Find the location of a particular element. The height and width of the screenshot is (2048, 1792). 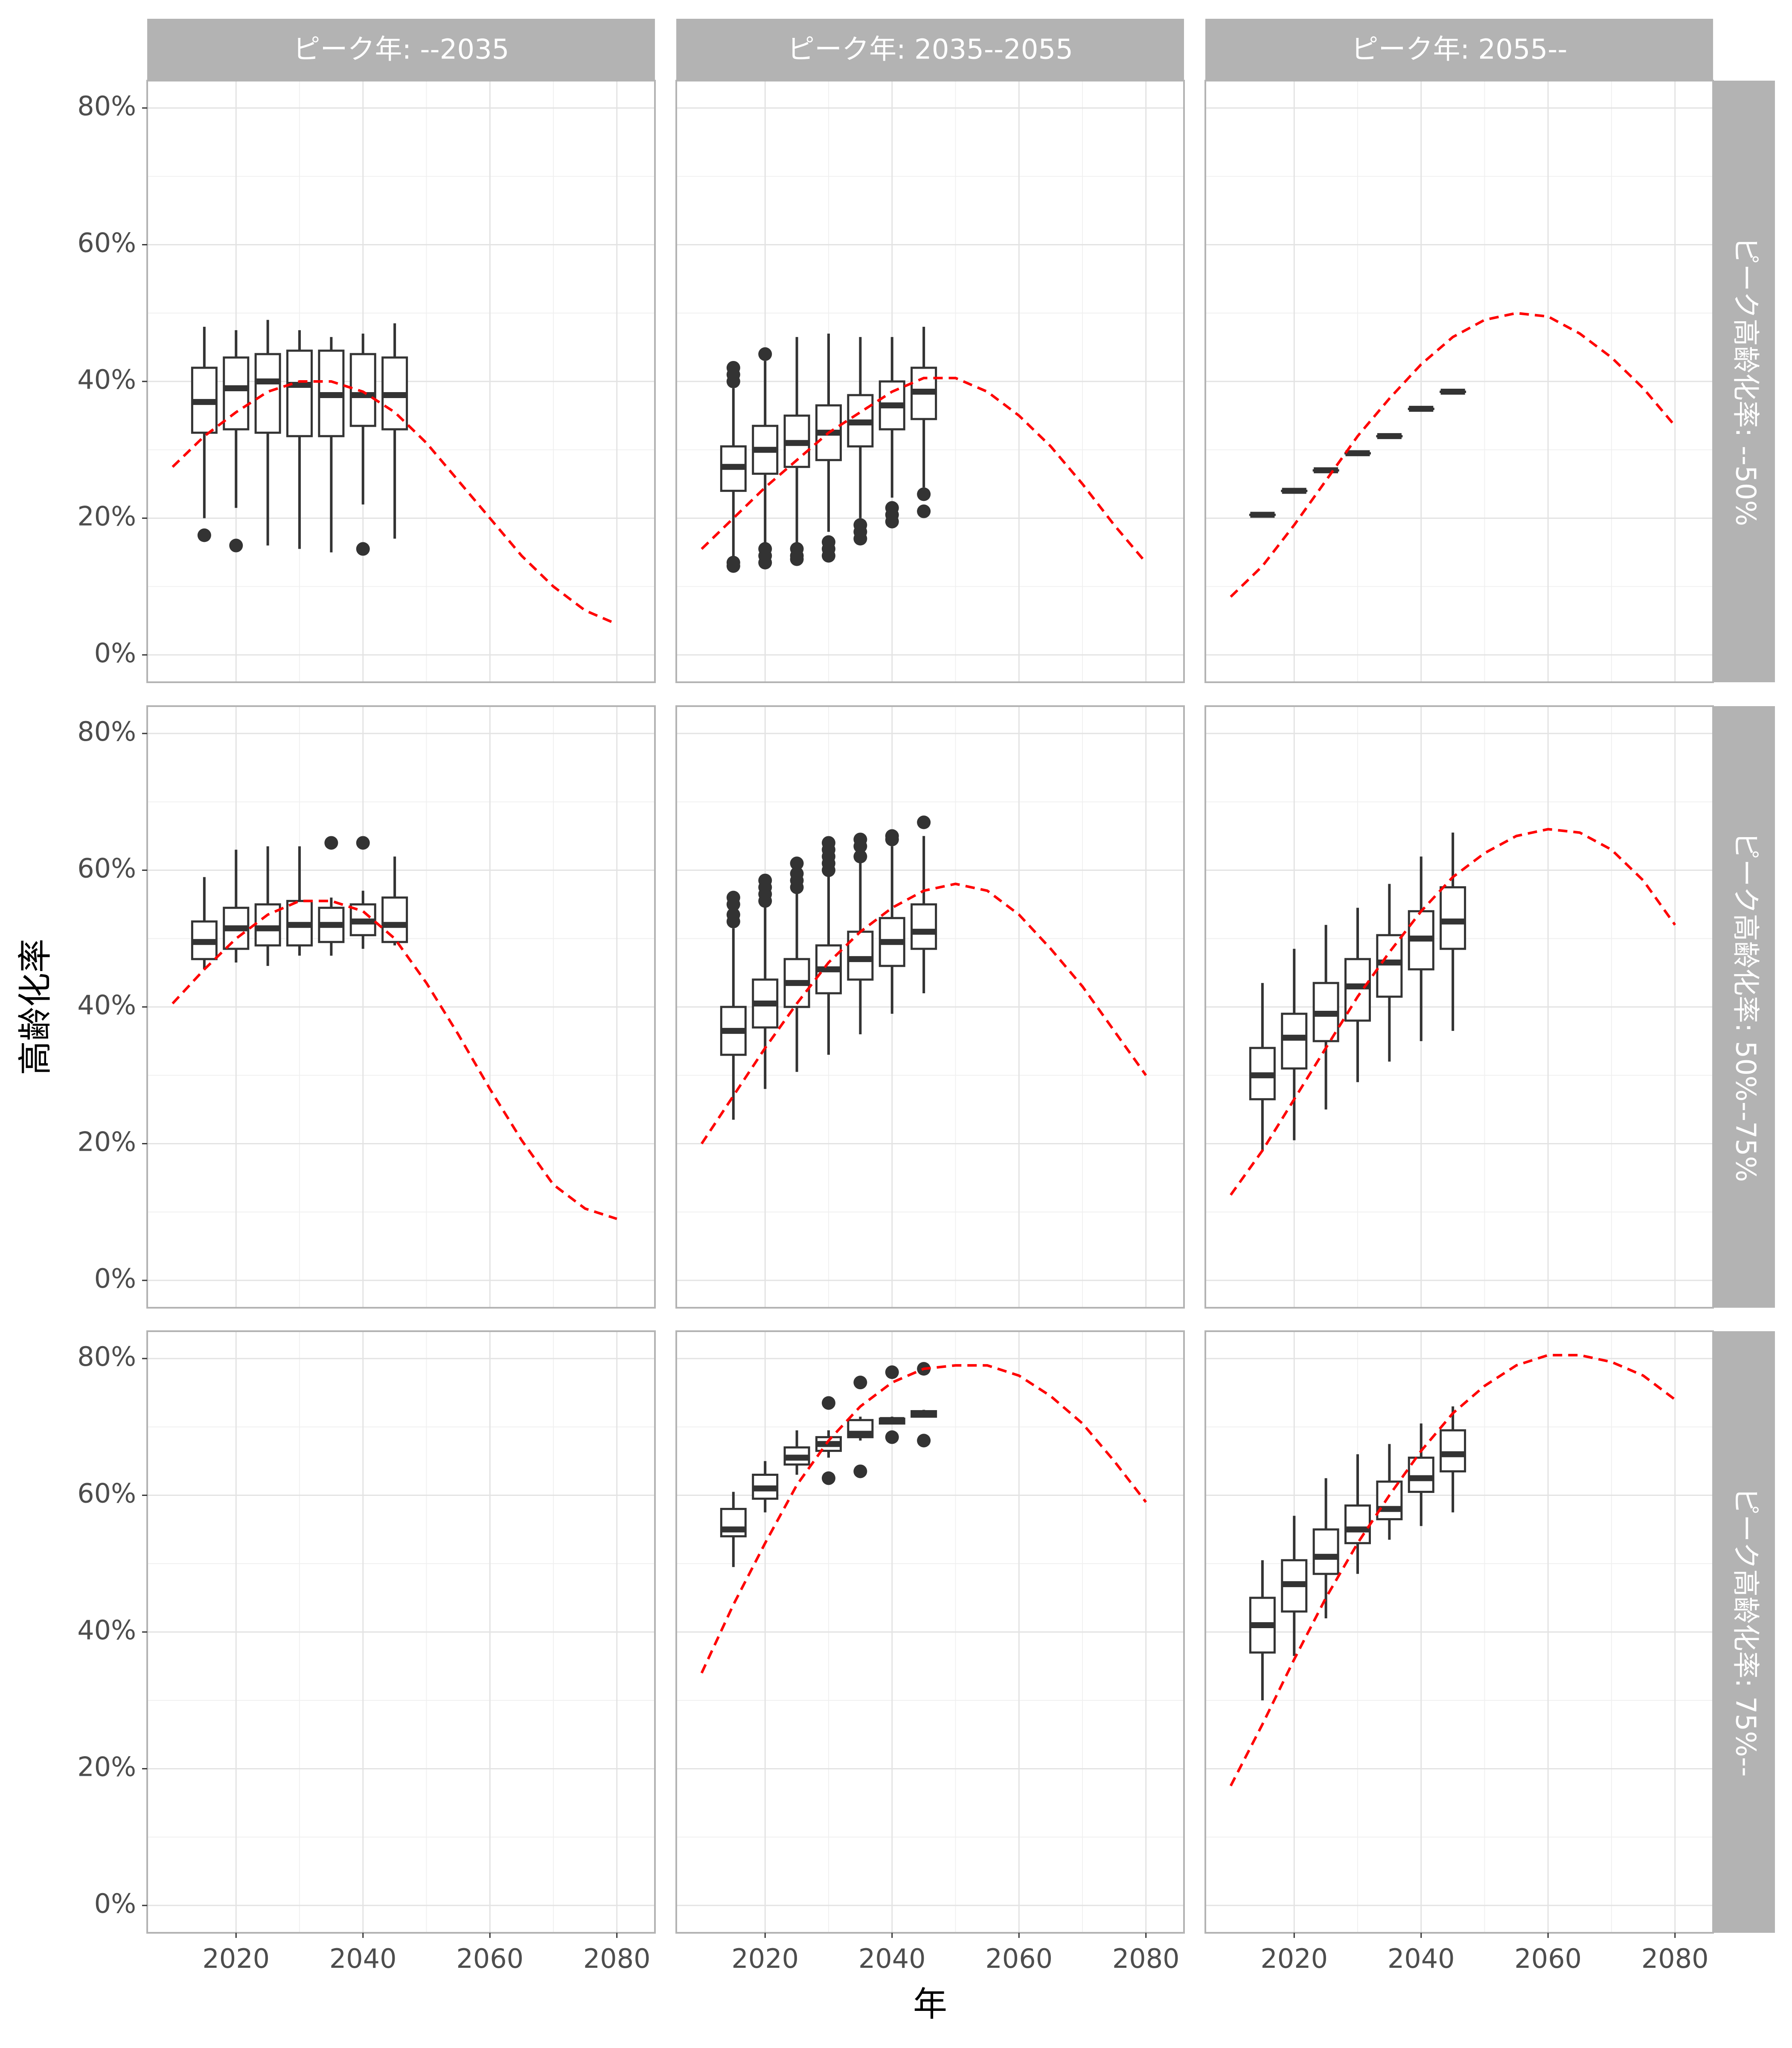

y-tick-label: 0% is located at coordinates (115, 1278).